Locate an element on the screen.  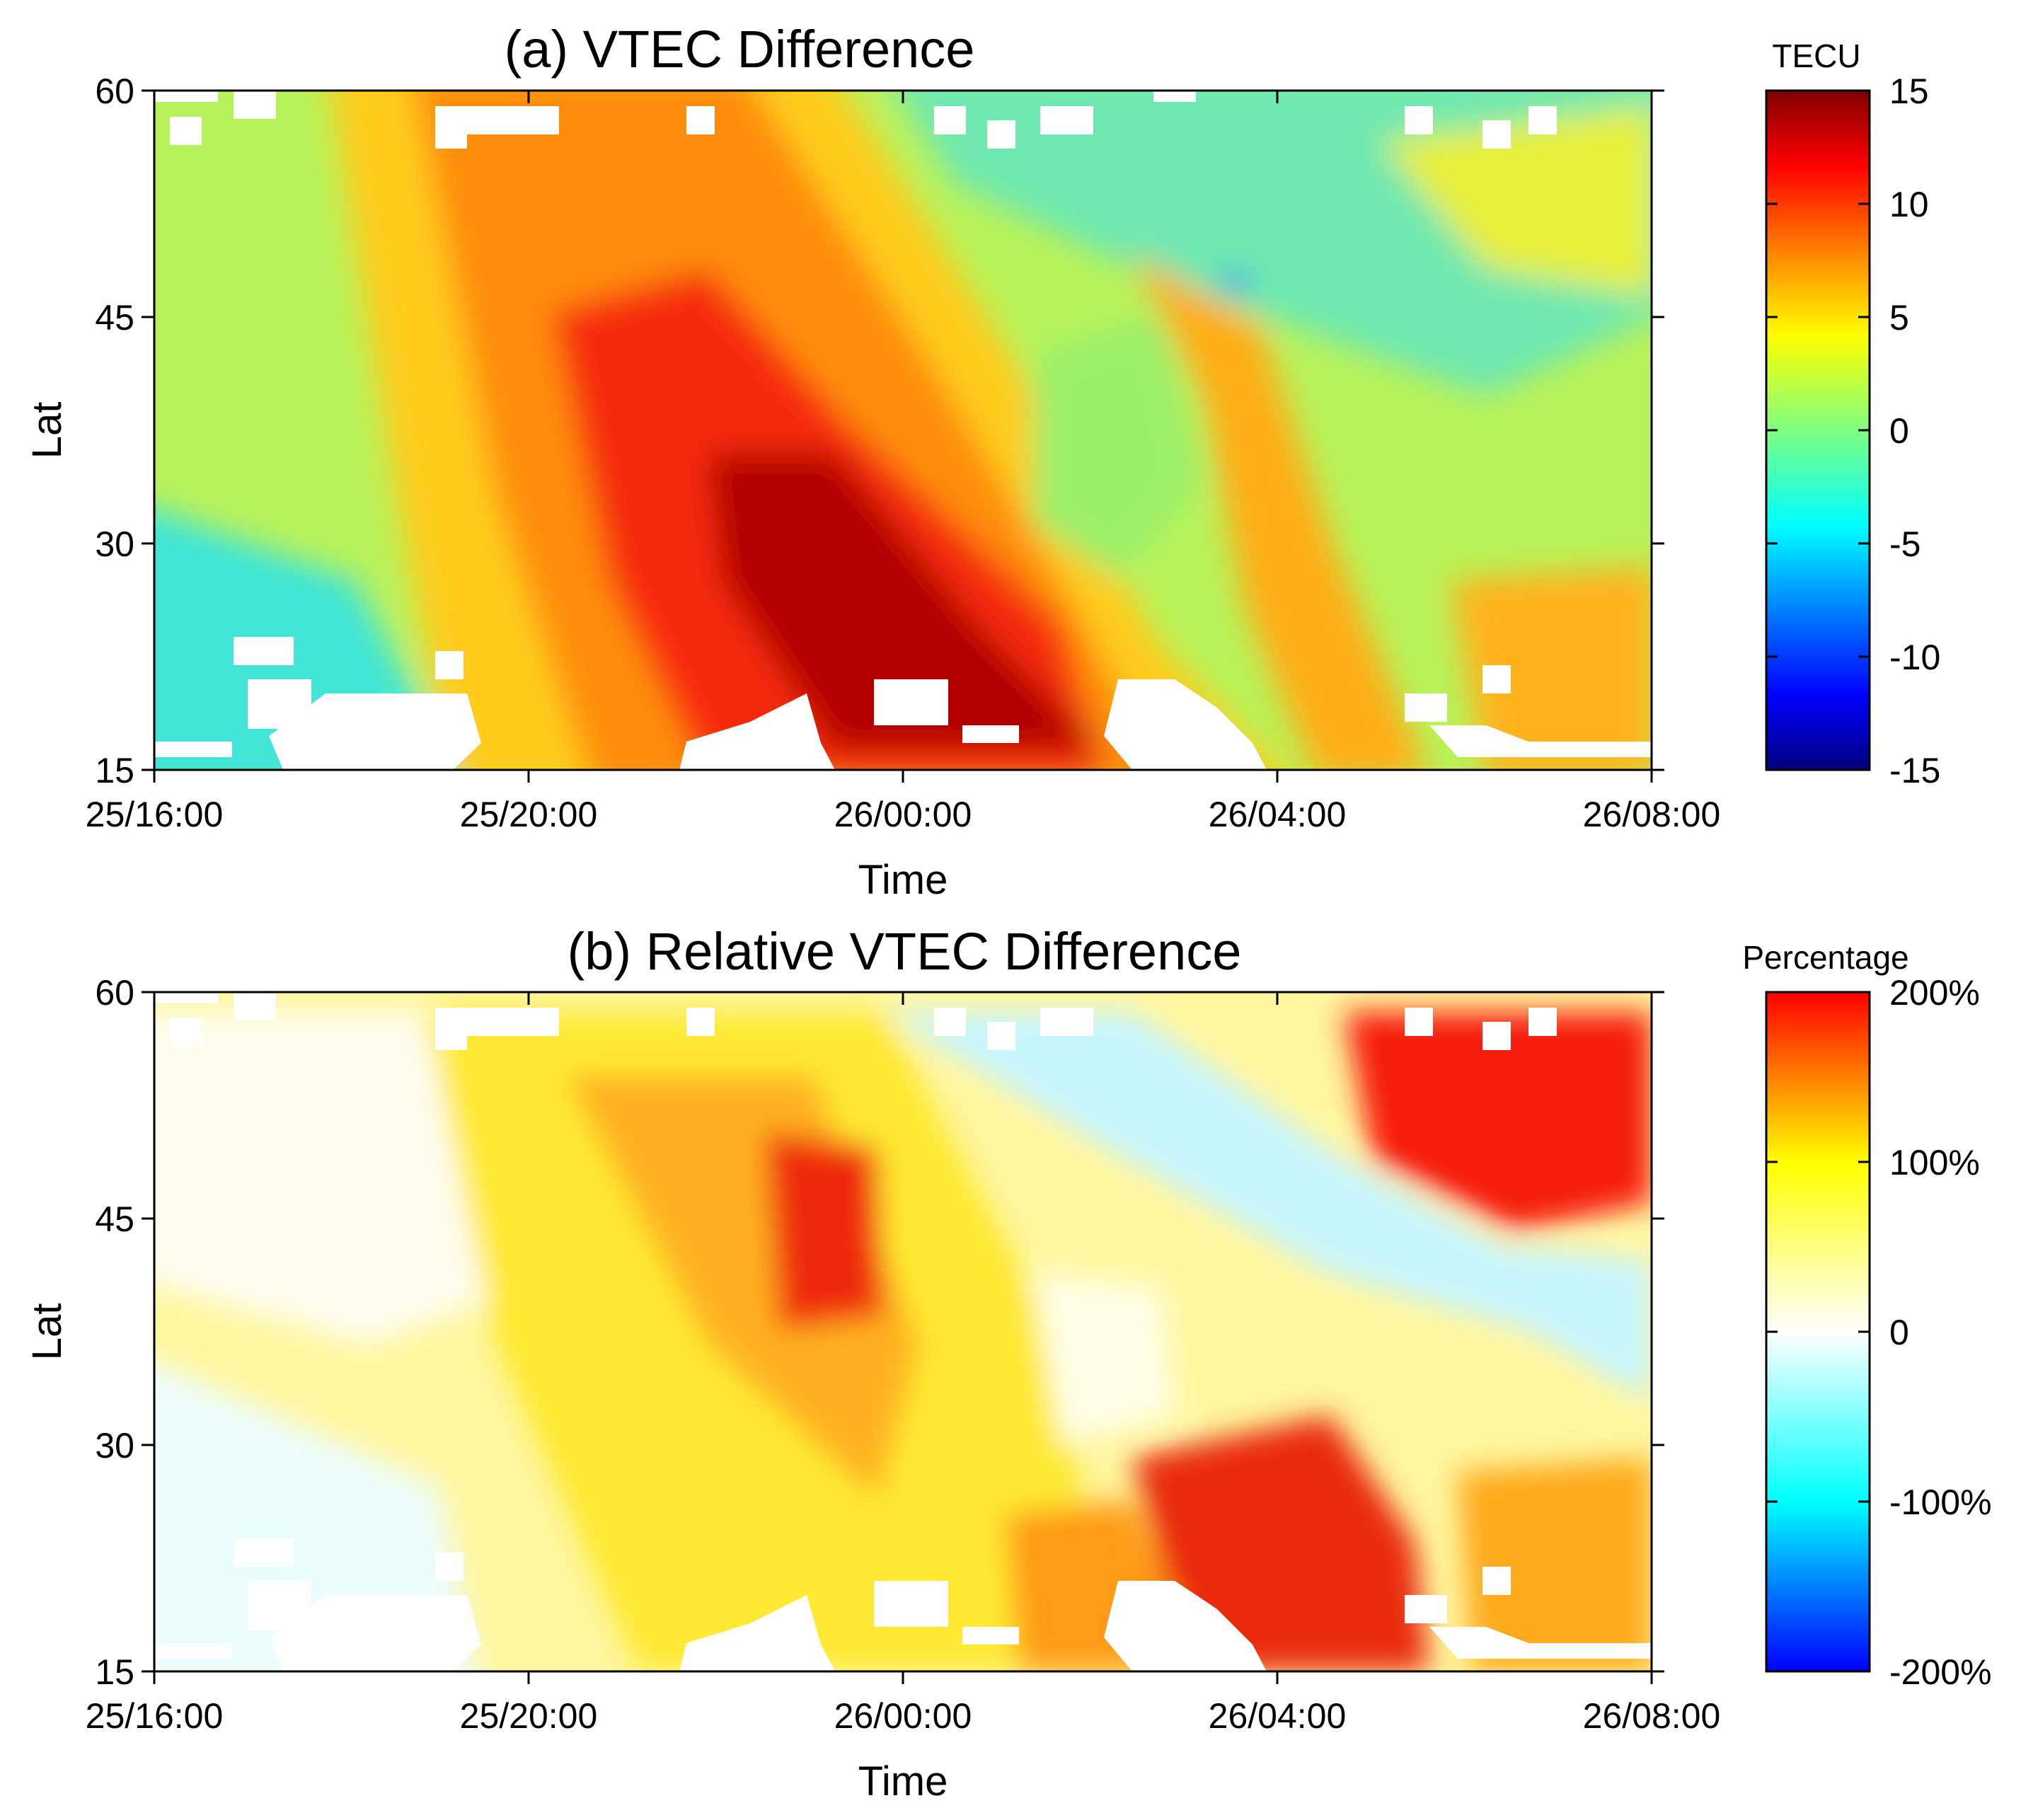
colorbar-tick-label: -5 is located at coordinates (1905, 544).